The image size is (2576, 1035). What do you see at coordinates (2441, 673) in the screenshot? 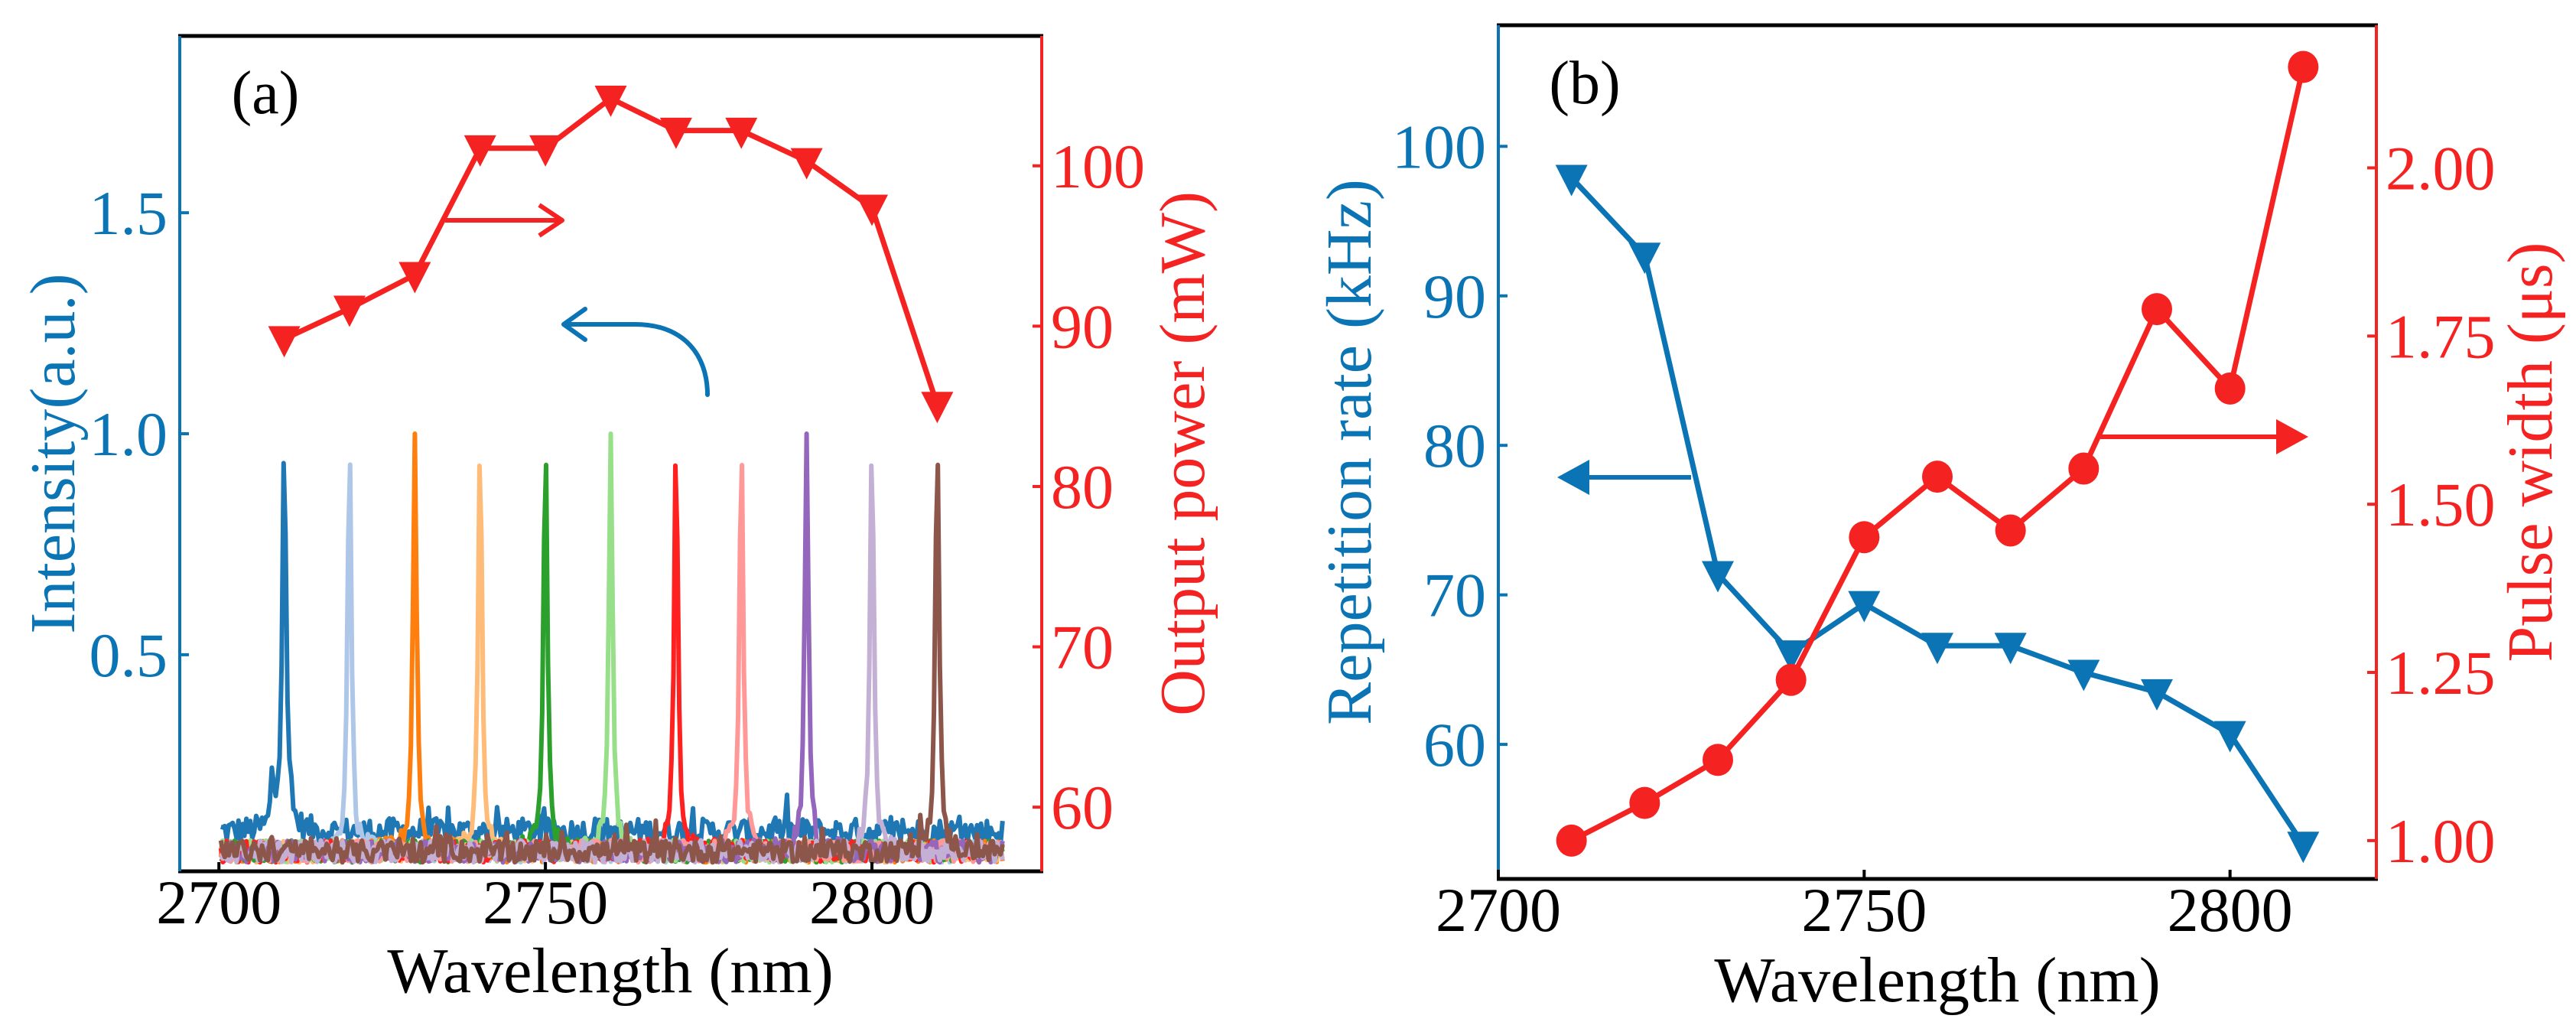
I see `y2-tick-label: 1.25` at bounding box center [2441, 673].